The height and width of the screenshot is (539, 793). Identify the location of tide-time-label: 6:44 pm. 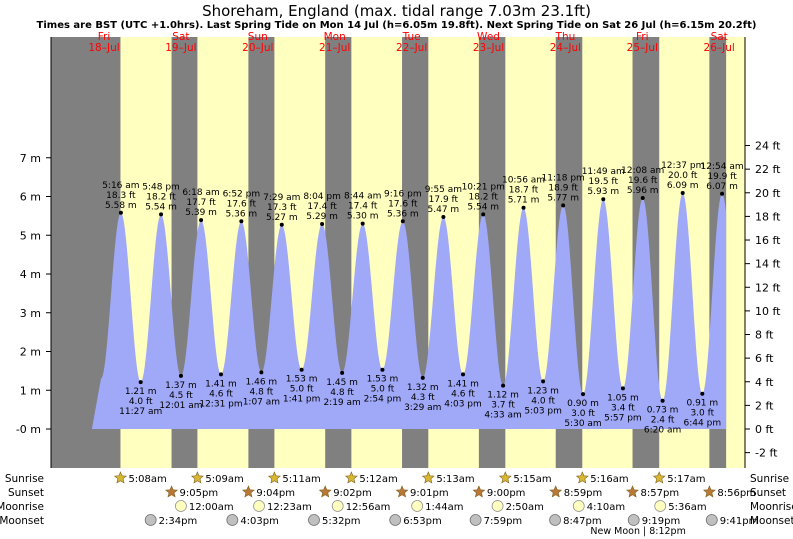
(703, 424).